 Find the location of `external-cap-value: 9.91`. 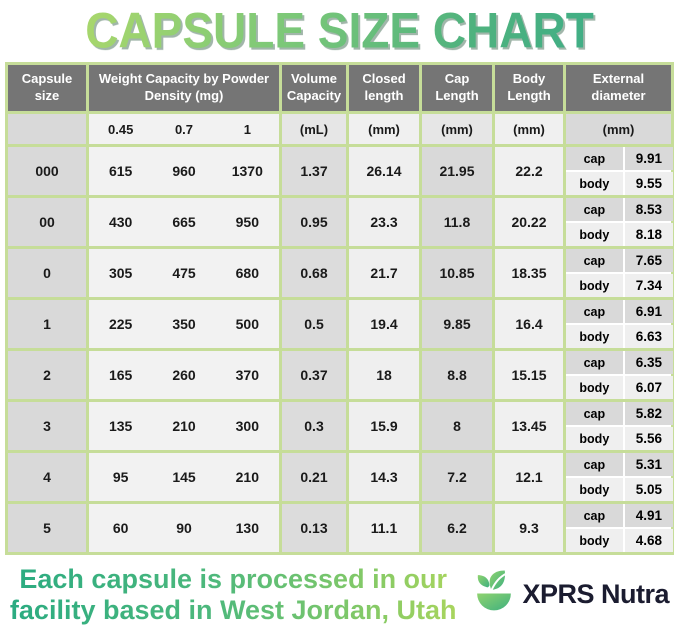

external-cap-value: 9.91 is located at coordinates (648, 158).